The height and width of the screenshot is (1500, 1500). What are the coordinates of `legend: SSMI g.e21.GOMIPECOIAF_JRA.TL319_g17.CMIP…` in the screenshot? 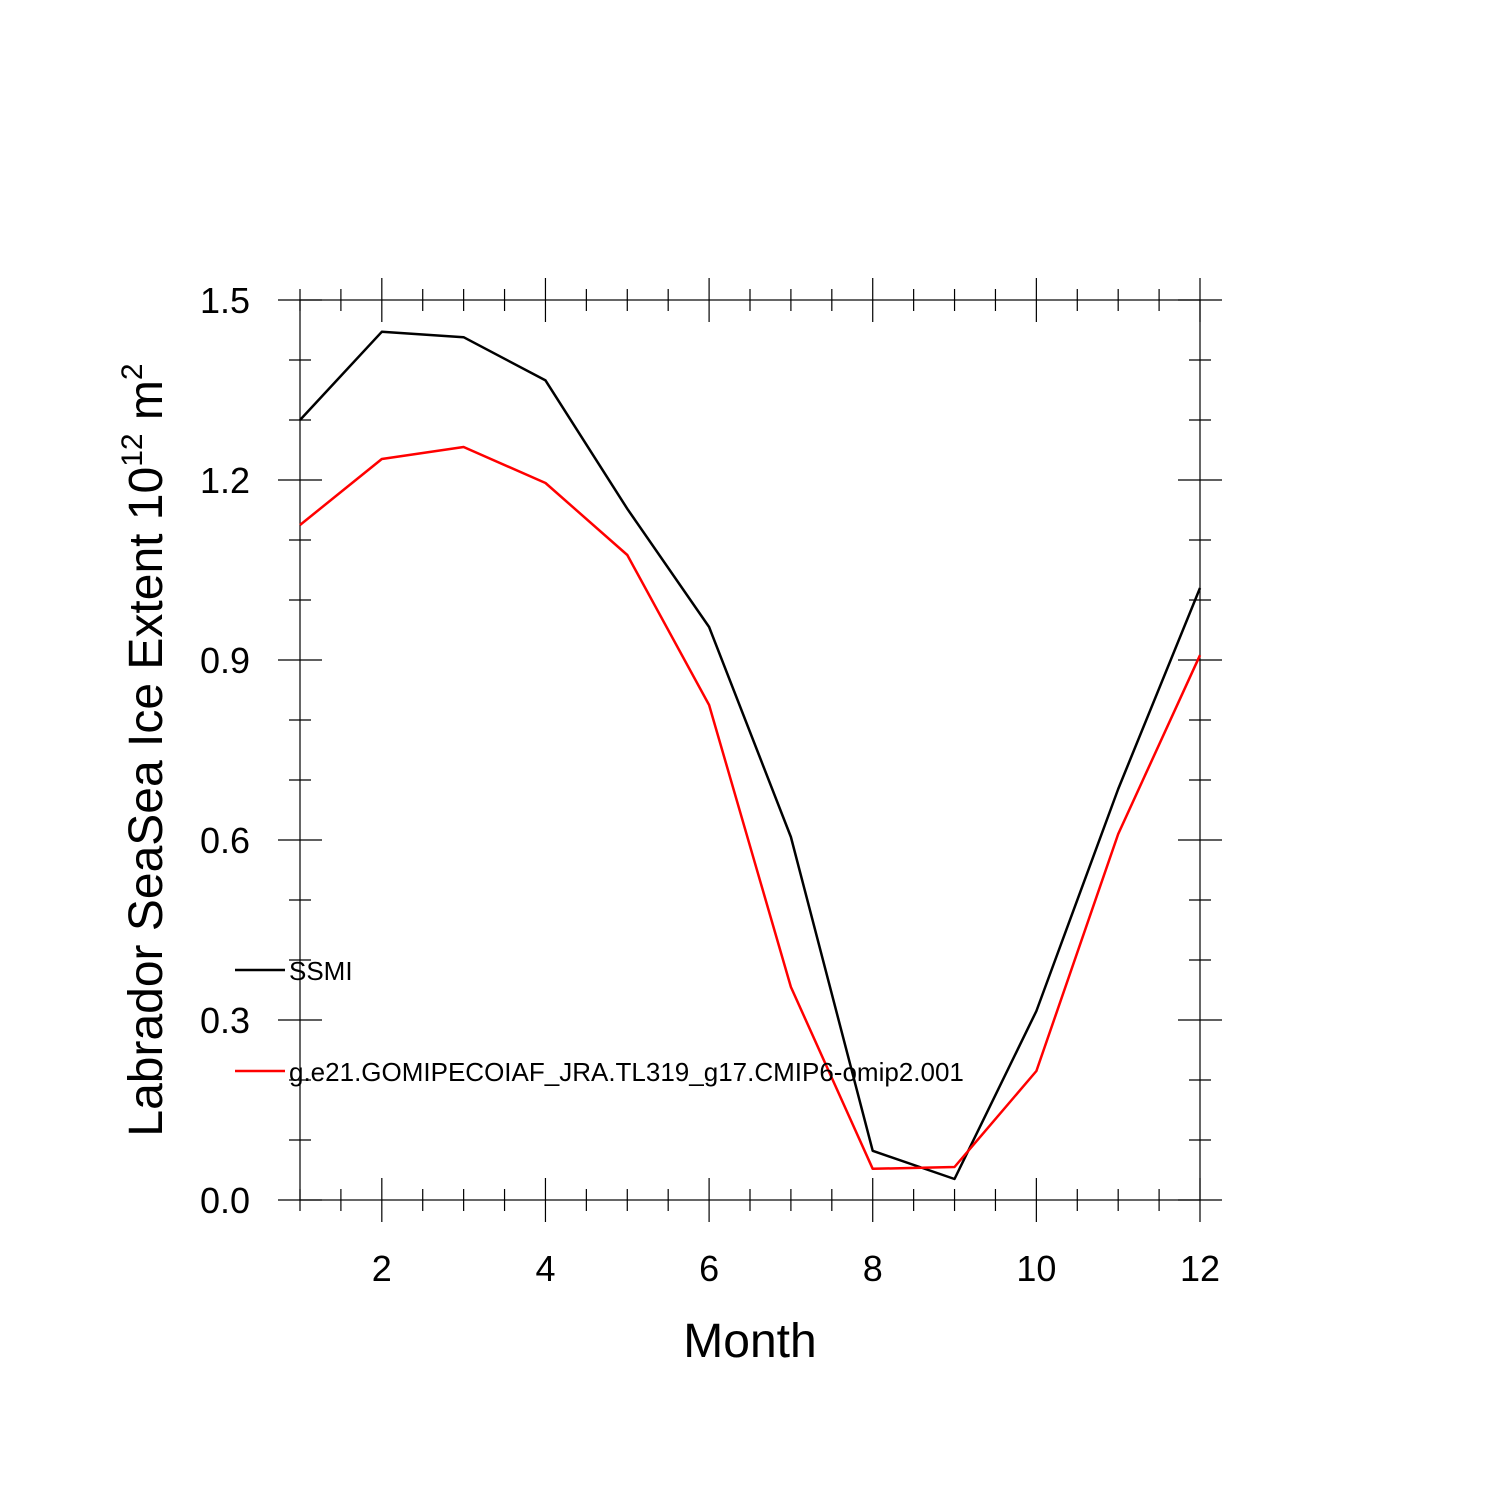 It's located at (599, 1021).